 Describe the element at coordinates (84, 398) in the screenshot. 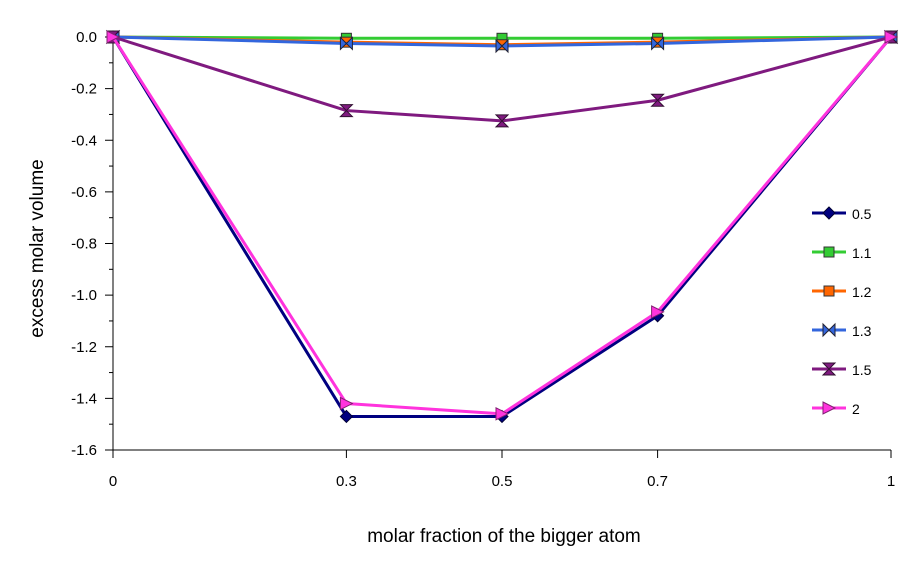

I see `y-tick-label: -1.4` at that location.